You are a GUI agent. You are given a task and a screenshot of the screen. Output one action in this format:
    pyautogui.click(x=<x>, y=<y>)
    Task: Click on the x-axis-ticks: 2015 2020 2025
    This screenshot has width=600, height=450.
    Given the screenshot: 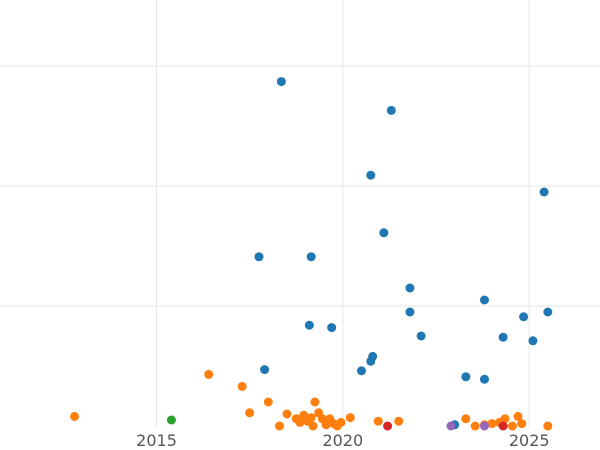 What is the action you would take?
    pyautogui.click(x=342, y=440)
    